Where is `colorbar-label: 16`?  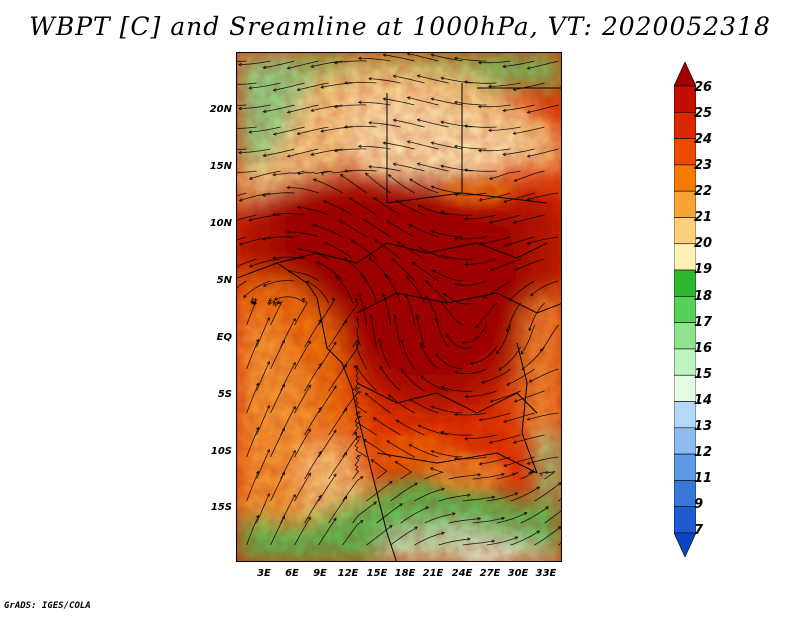
colorbar-label: 16 is located at coordinates (703, 348).